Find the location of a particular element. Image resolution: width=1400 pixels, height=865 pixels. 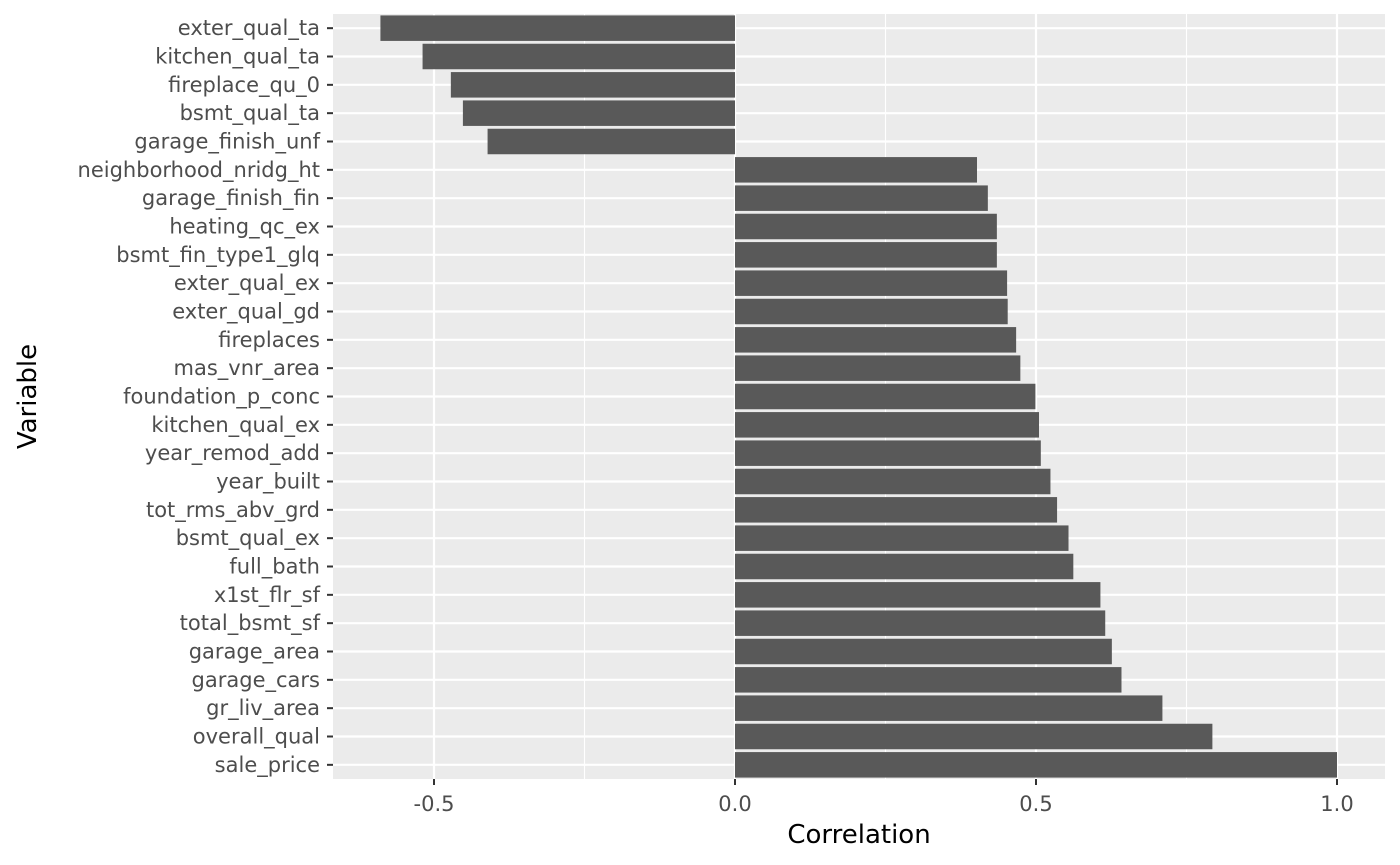

y-tick-label: overall_qual is located at coordinates (256, 737).